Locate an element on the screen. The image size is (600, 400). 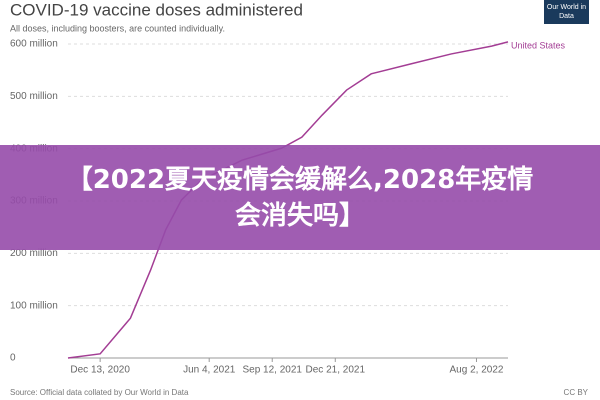
logo-text: Our World in Data is located at coordinates (566, 12).